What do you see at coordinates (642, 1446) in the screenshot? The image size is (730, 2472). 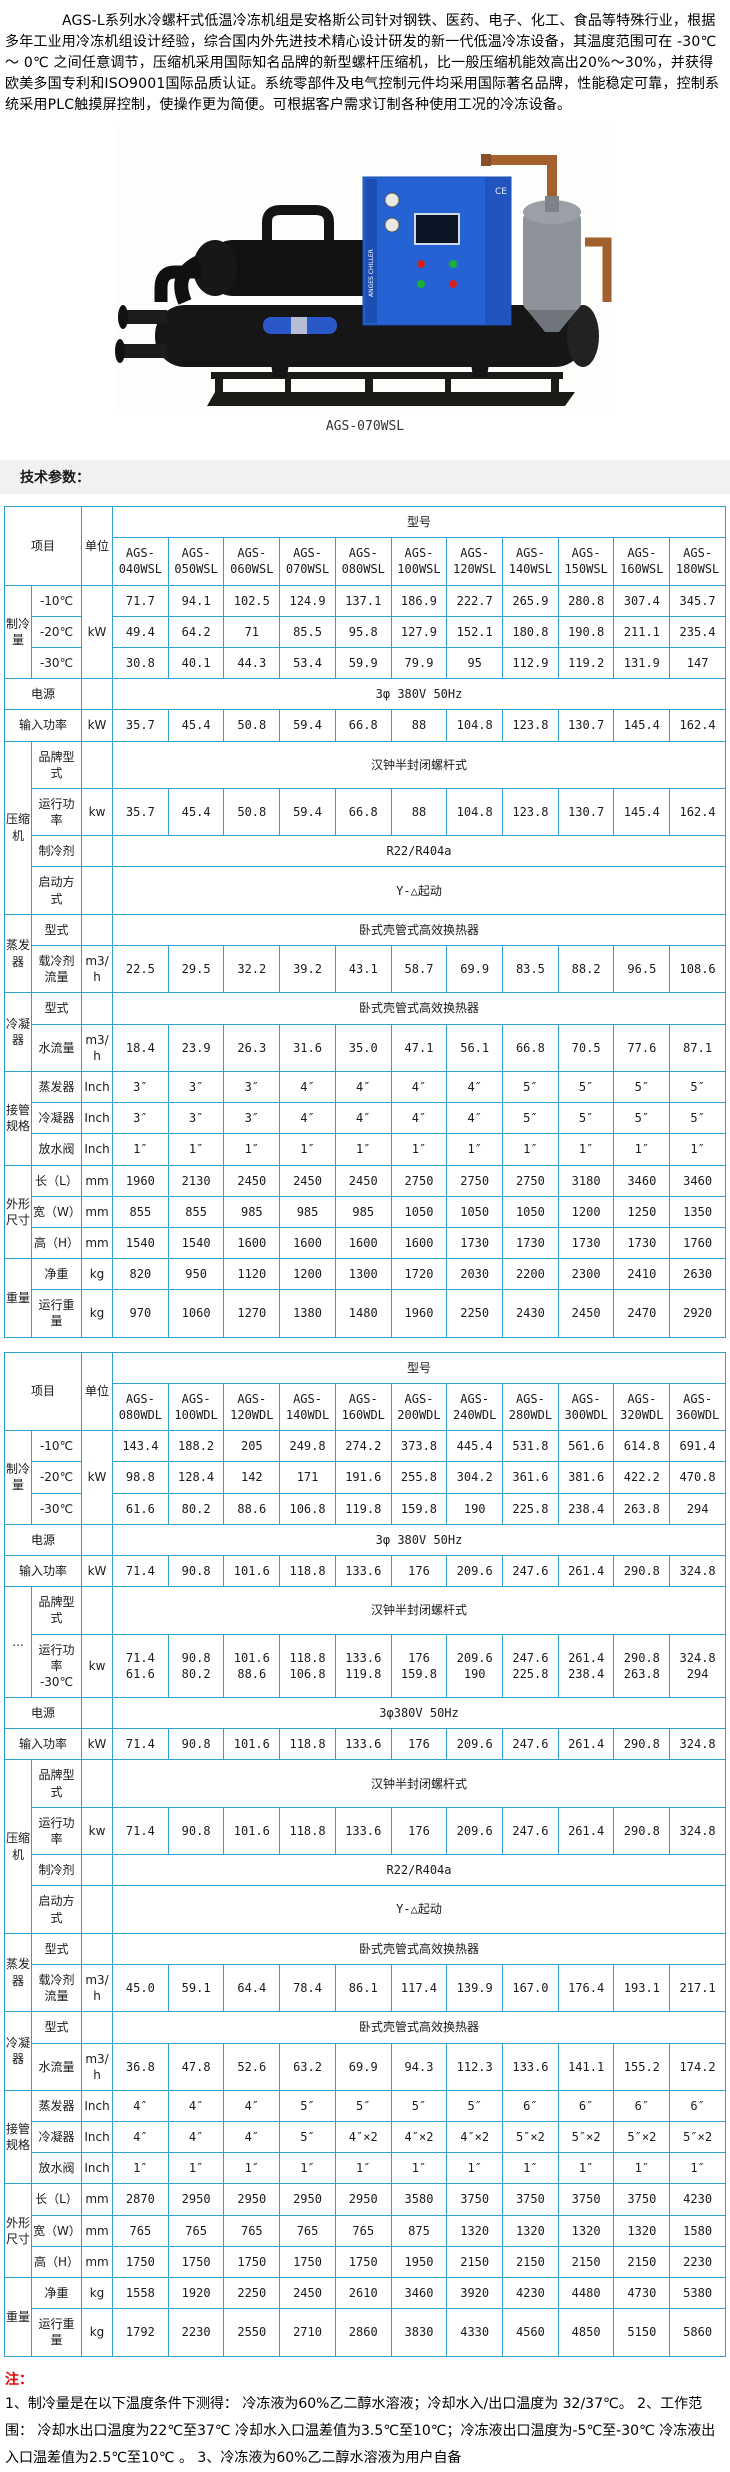 I see `value-cell: 614.8` at bounding box center [642, 1446].